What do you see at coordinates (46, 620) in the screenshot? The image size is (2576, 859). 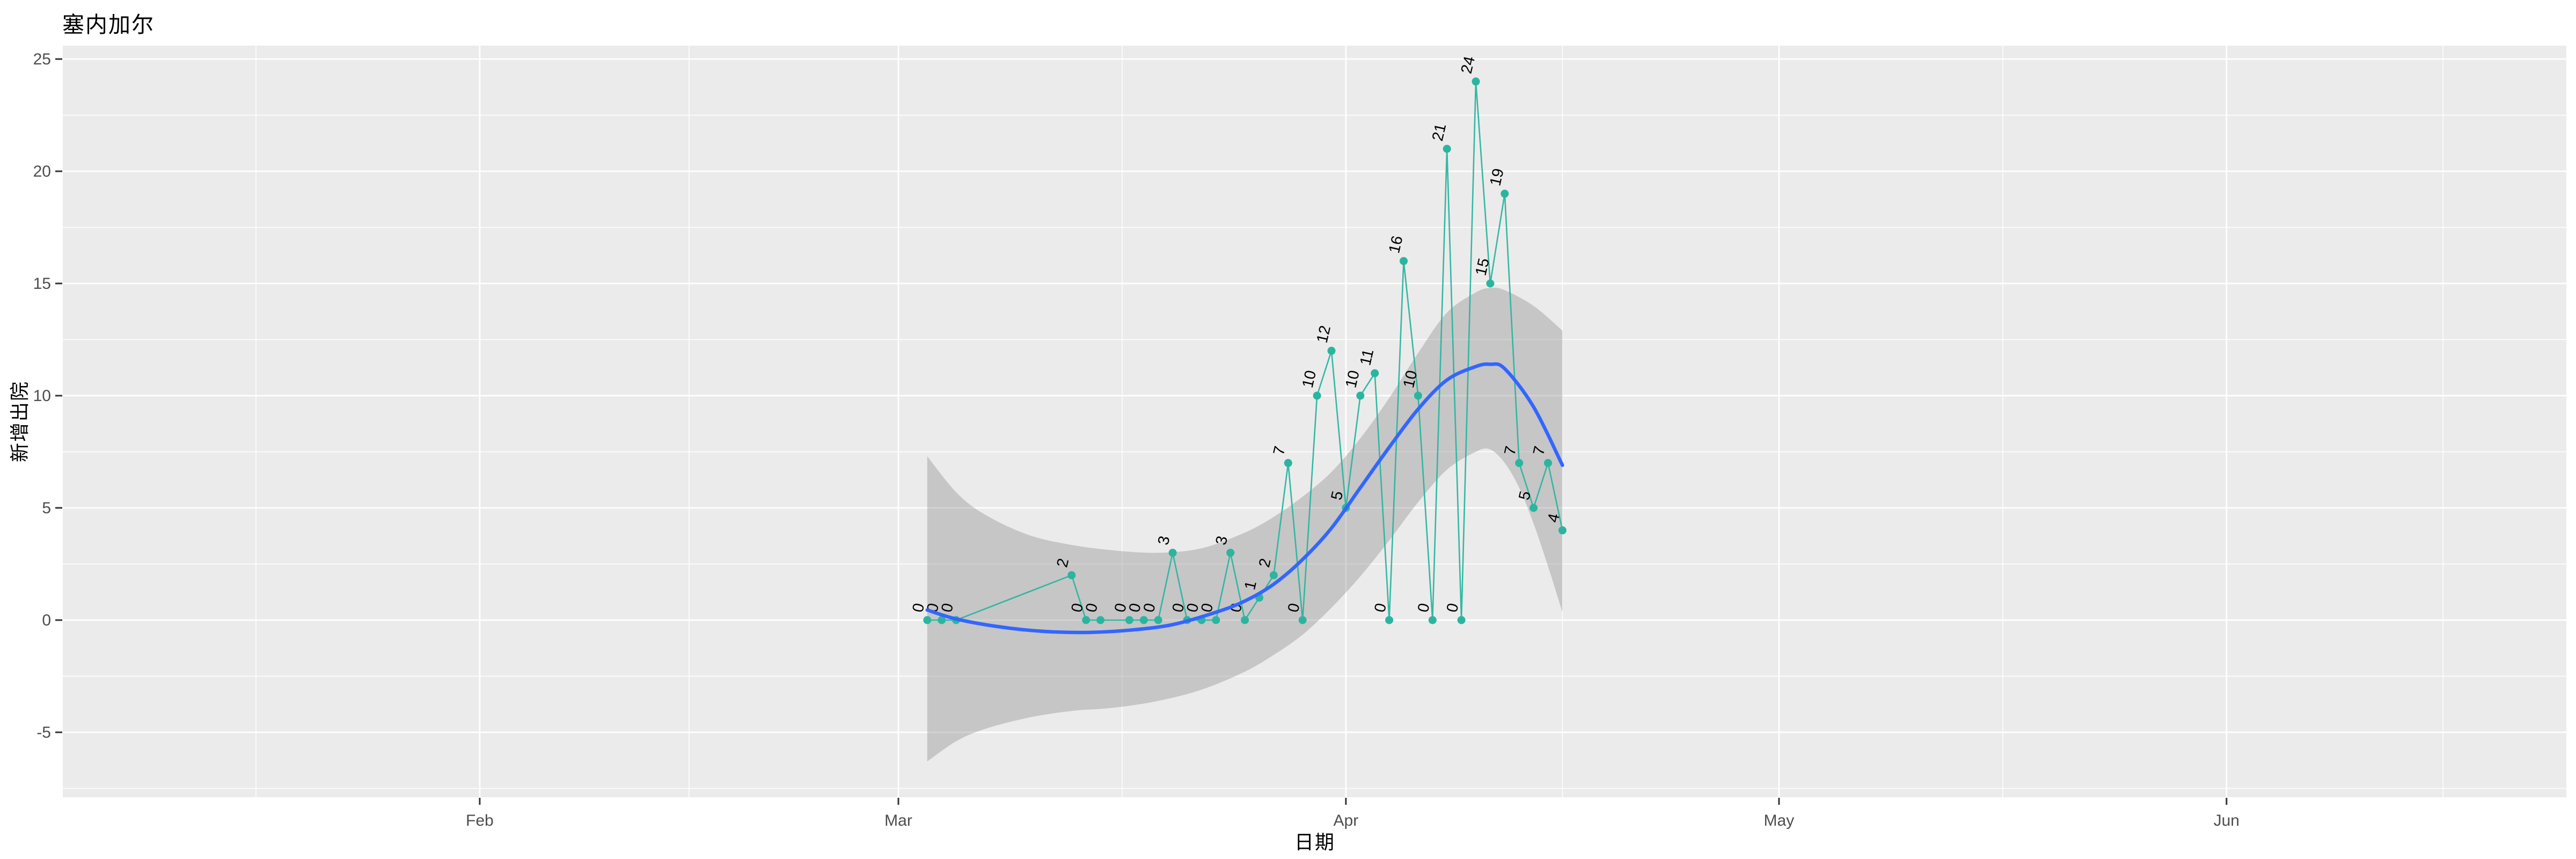 I see `y-tick-label: 0` at bounding box center [46, 620].